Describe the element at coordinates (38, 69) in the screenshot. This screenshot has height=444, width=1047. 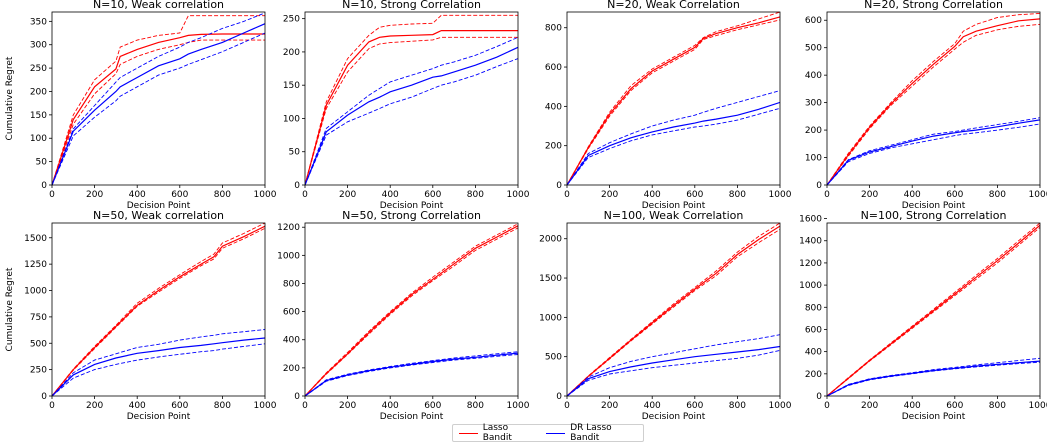
I see `y-tick-label: 250` at that location.